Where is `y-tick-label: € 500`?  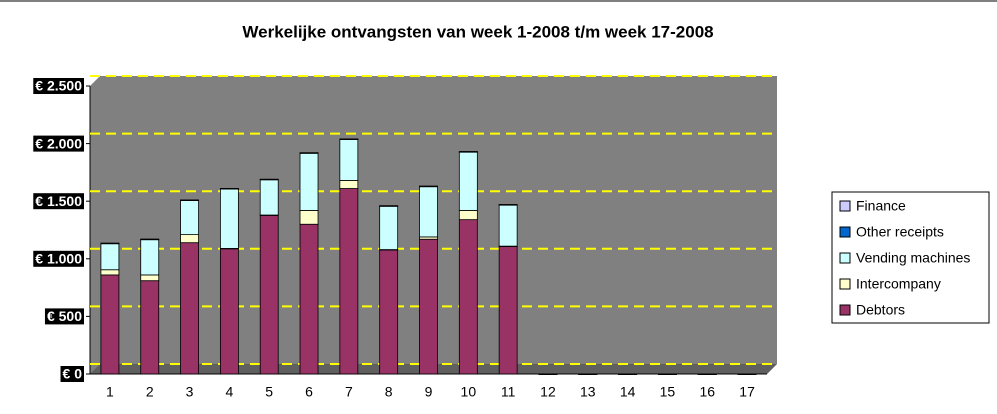
y-tick-label: € 500 is located at coordinates (64, 316).